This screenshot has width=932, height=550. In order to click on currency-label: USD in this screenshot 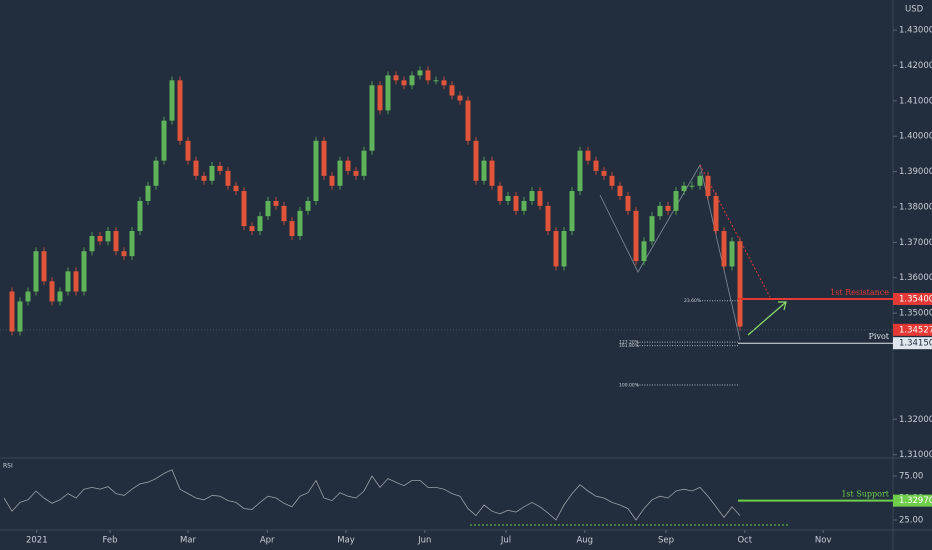, I will do `click(914, 10)`.